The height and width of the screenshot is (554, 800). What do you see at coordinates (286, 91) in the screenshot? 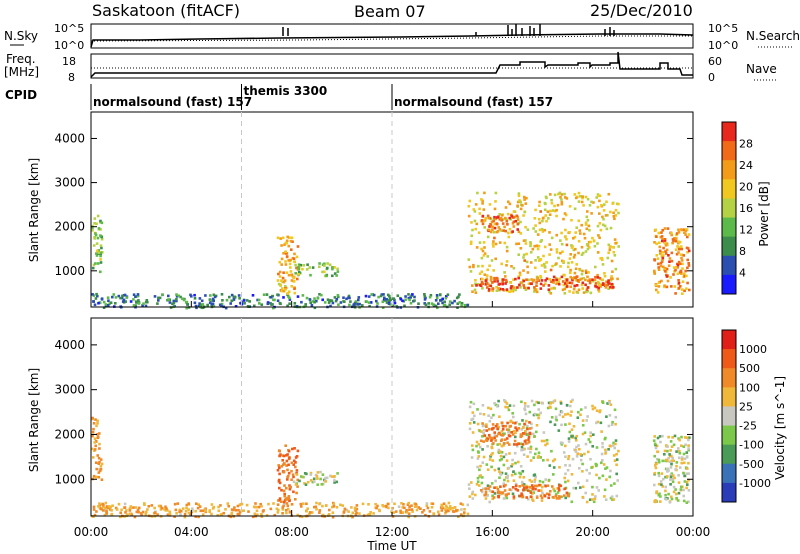
I see `cpid-segment-label: themis 3300` at bounding box center [286, 91].